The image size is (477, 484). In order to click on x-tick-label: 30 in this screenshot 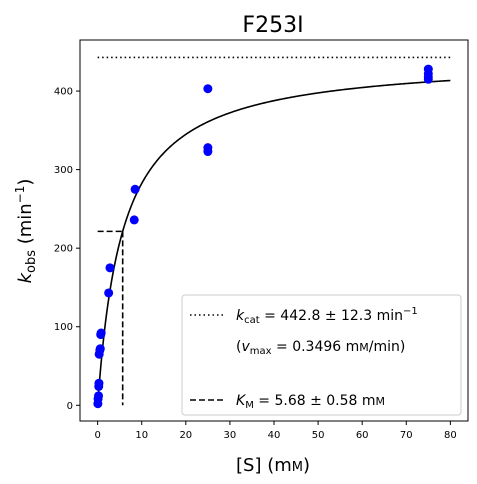, I will do `click(230, 435)`.